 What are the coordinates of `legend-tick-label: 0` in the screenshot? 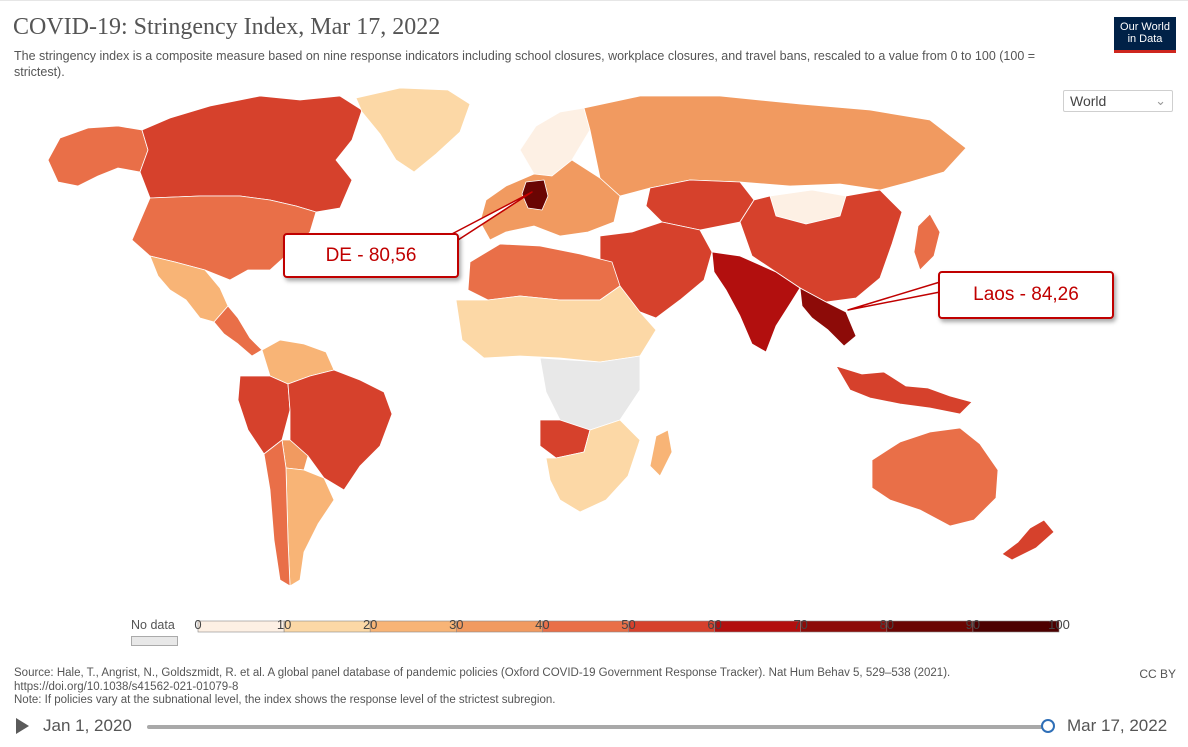 It's located at (198, 624).